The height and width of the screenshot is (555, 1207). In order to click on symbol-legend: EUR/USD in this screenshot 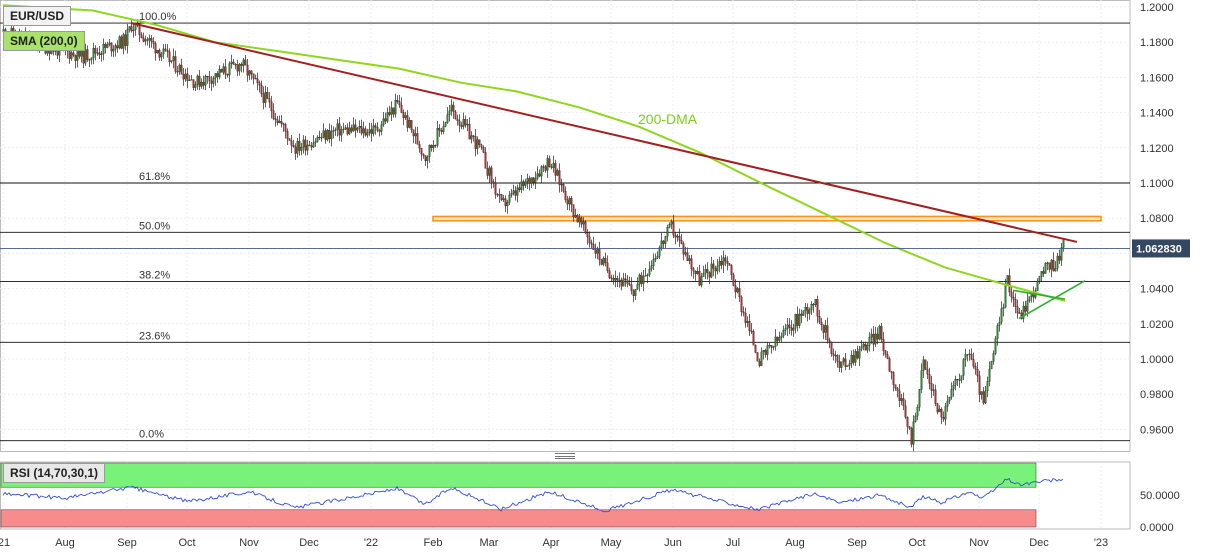, I will do `click(37, 16)`.